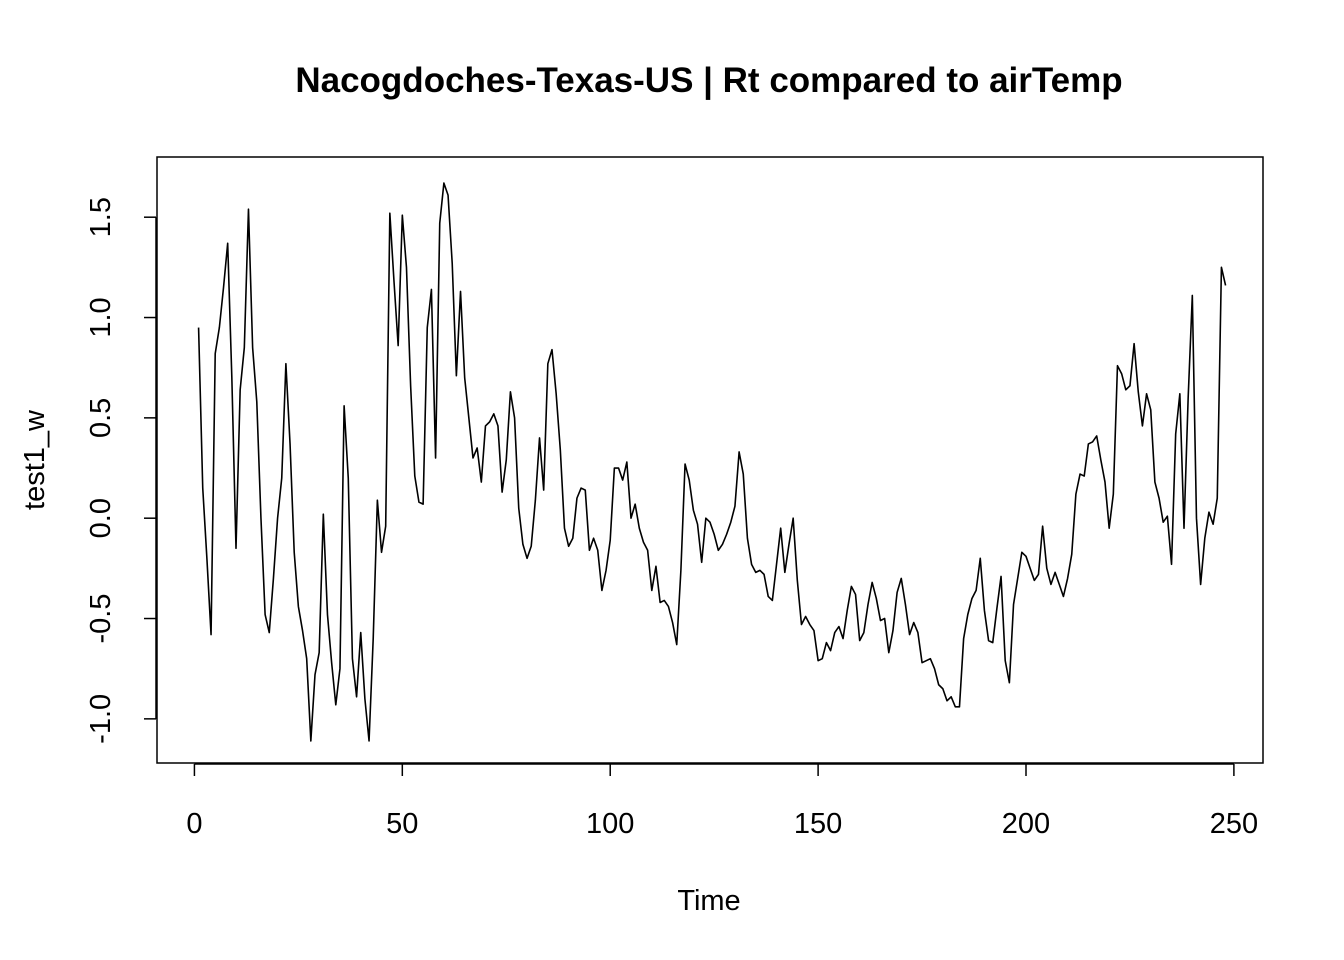 The width and height of the screenshot is (1344, 960). What do you see at coordinates (101, 317) in the screenshot?
I see `y-tick-label: 1.0` at bounding box center [101, 317].